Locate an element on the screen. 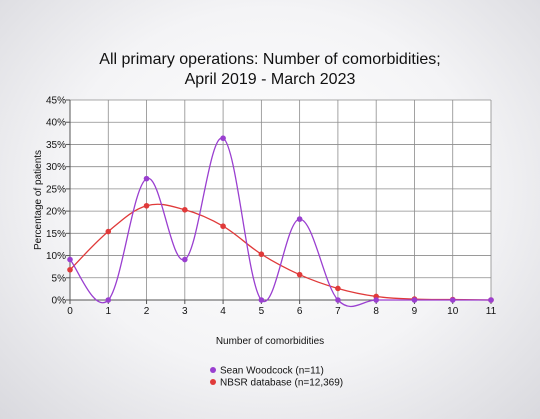  x-tick-label: 3 is located at coordinates (185, 311).